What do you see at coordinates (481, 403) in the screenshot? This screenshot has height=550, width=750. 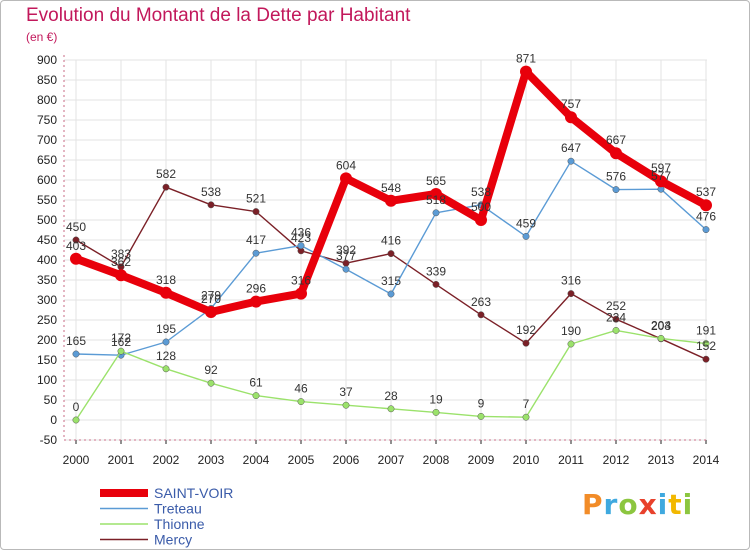 I see `data-label: 9` at bounding box center [481, 403].